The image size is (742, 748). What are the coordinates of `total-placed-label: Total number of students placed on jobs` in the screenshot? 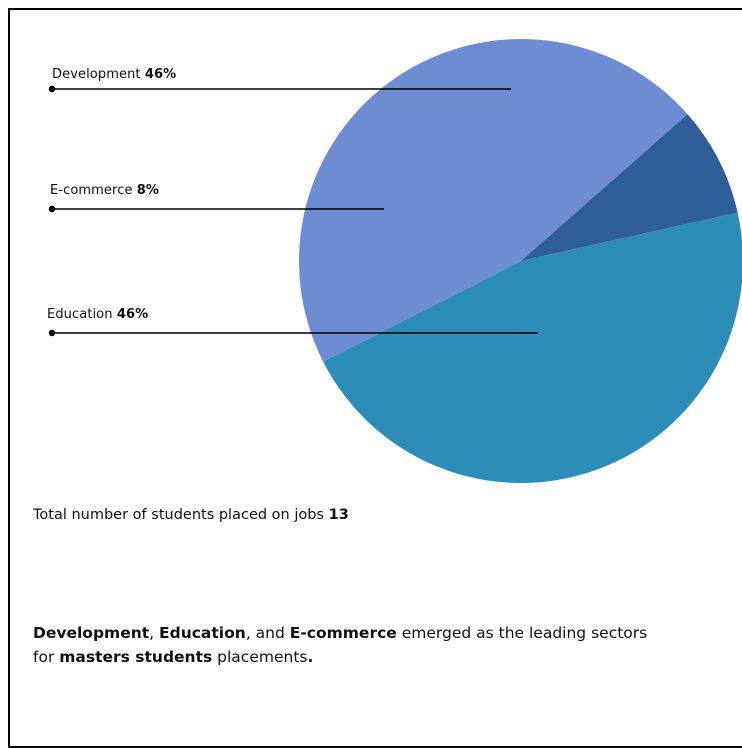 It's located at (179, 515).